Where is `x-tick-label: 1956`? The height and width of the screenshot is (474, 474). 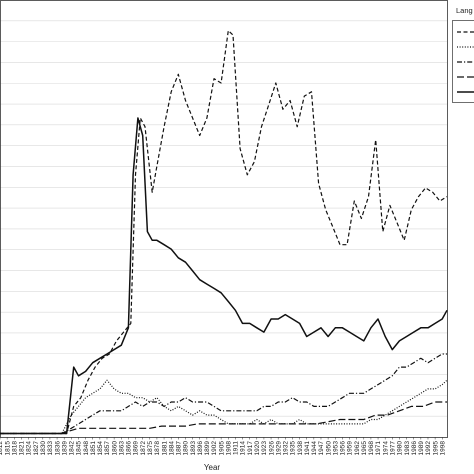 x-tick-label: 1956 is located at coordinates (343, 448).